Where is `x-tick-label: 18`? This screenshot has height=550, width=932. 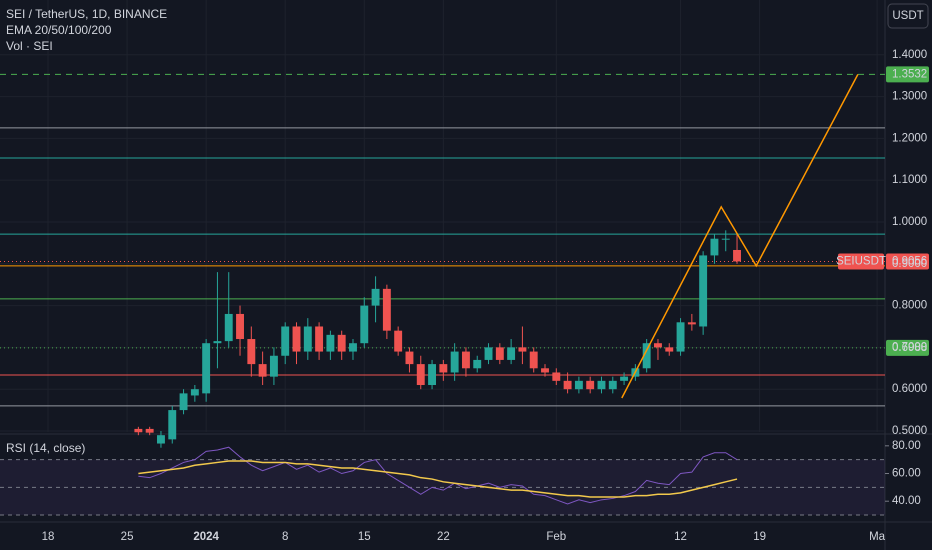
x-tick-label: 18 is located at coordinates (48, 537).